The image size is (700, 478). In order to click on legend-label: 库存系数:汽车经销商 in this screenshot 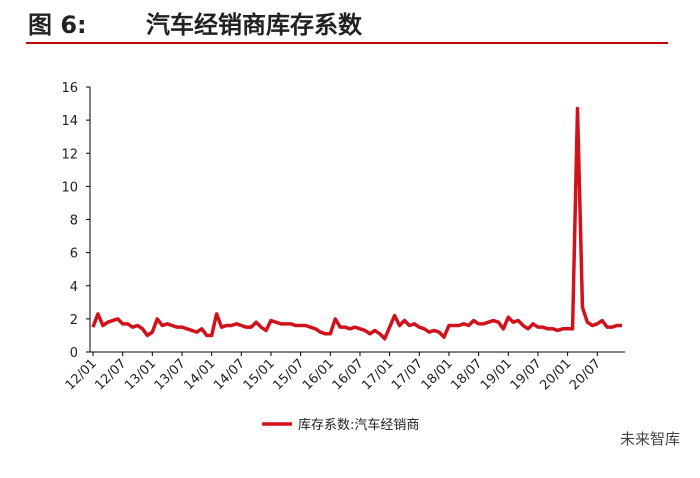, I will do `click(358, 425)`.